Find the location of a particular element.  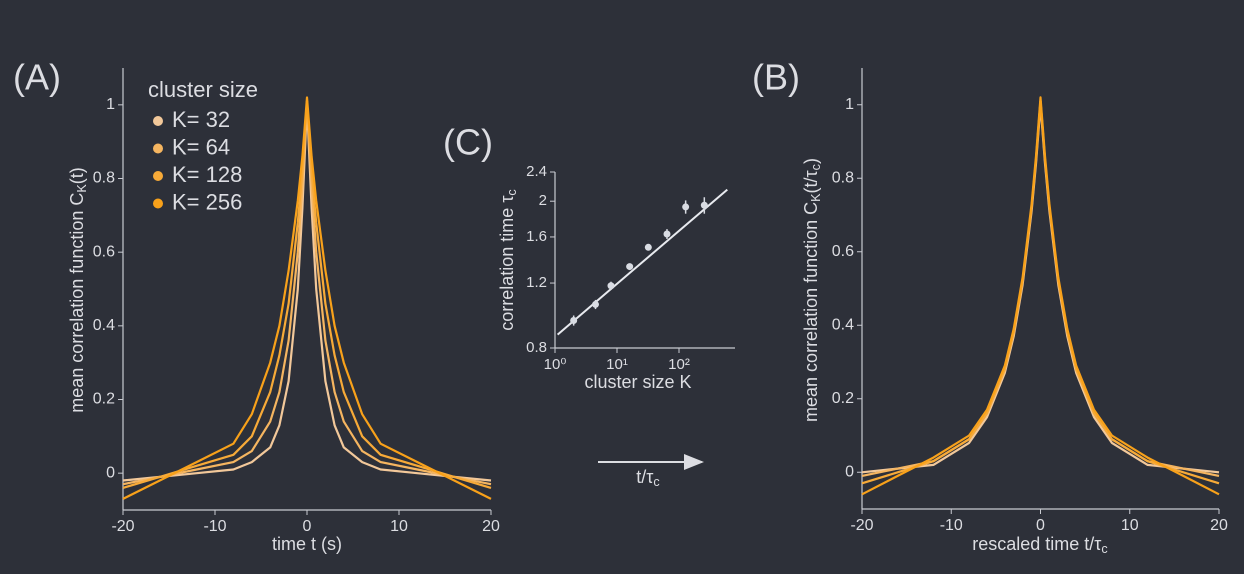

x-axis-label: cluster size K is located at coordinates (637, 382).